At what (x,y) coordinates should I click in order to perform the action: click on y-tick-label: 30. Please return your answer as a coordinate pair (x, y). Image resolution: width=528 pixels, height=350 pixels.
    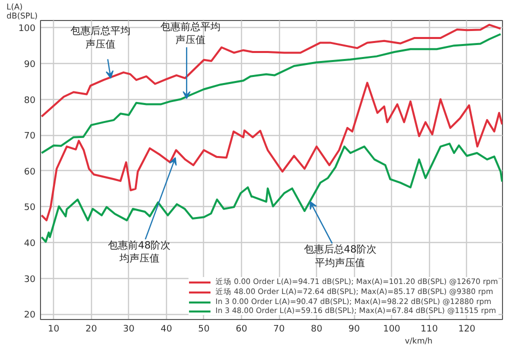
    Looking at the image, I should click on (30, 279).